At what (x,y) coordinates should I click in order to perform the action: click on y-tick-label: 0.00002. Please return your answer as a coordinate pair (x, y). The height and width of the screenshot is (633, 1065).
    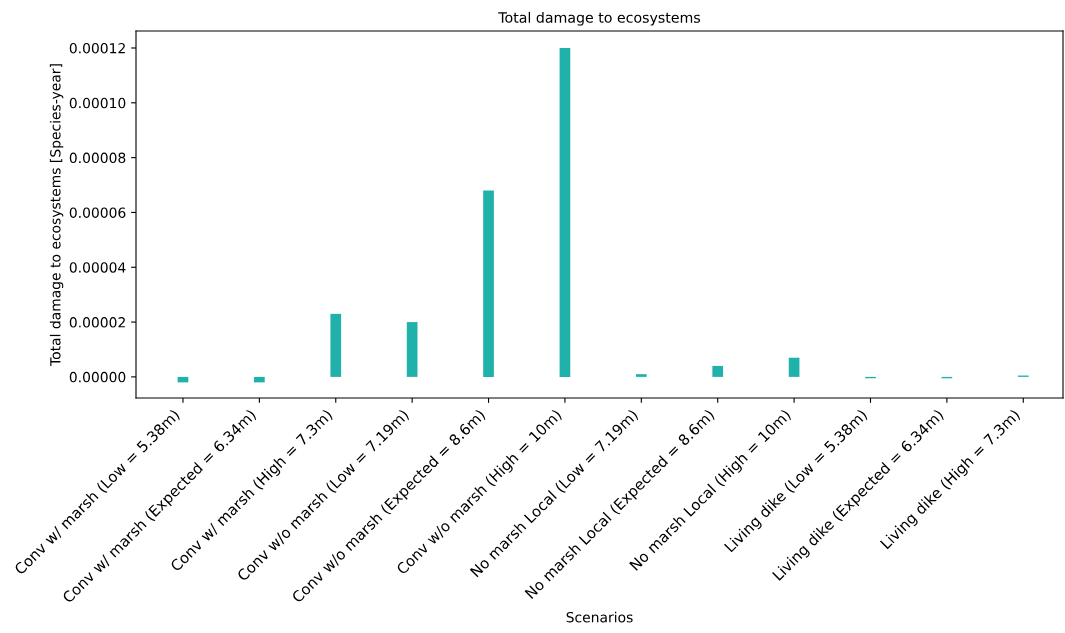
    Looking at the image, I should click on (97, 322).